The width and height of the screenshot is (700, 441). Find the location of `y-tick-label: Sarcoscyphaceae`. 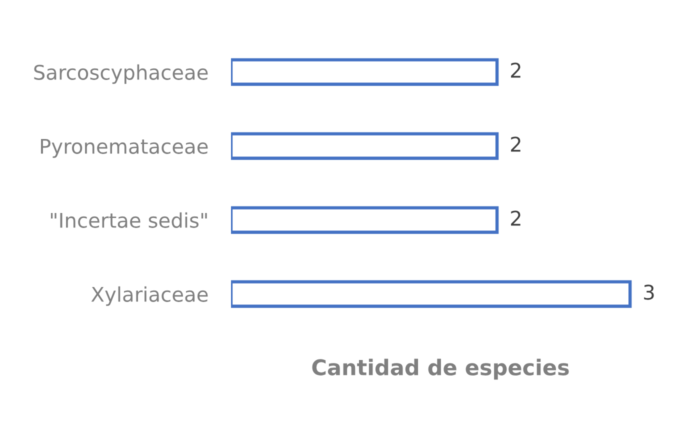

y-tick-label: Sarcoscyphaceae is located at coordinates (121, 74).